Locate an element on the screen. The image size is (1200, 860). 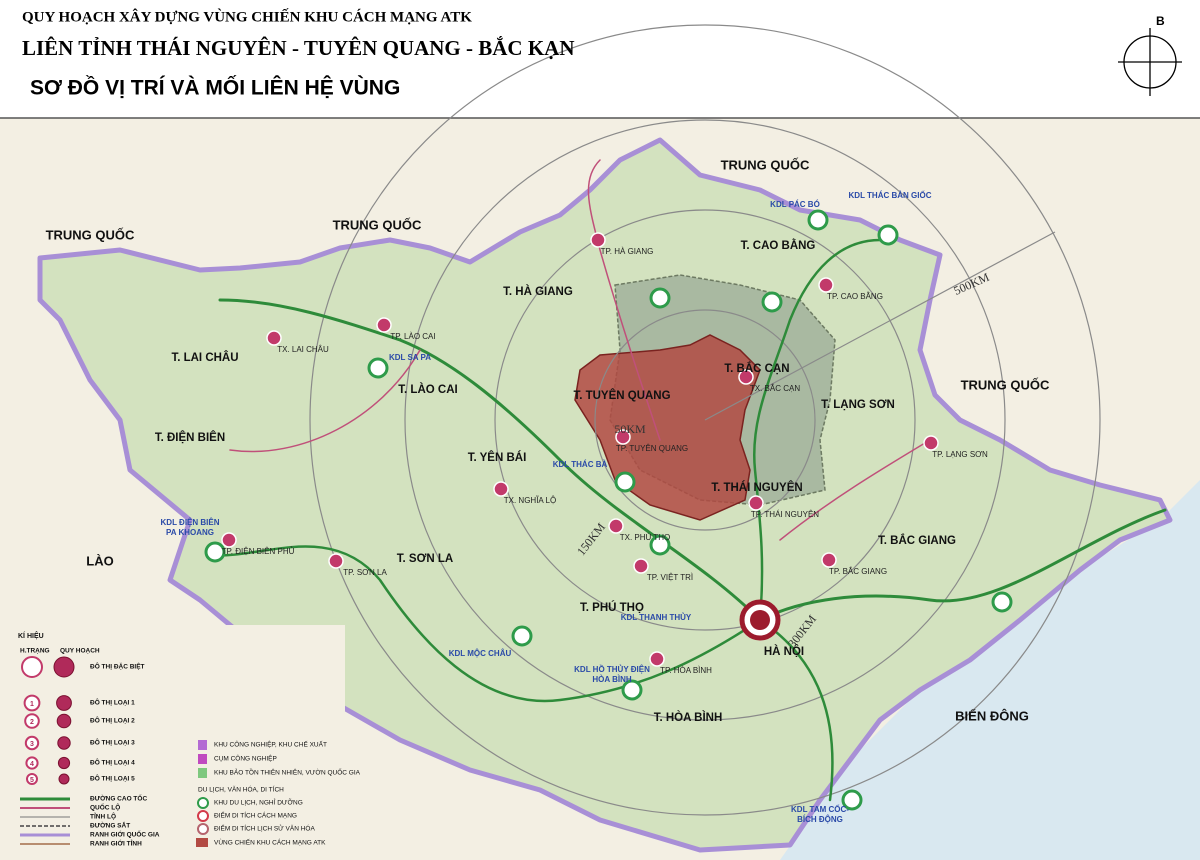
tourism-label: KDL TAM CỐC- is located at coordinates (820, 809).